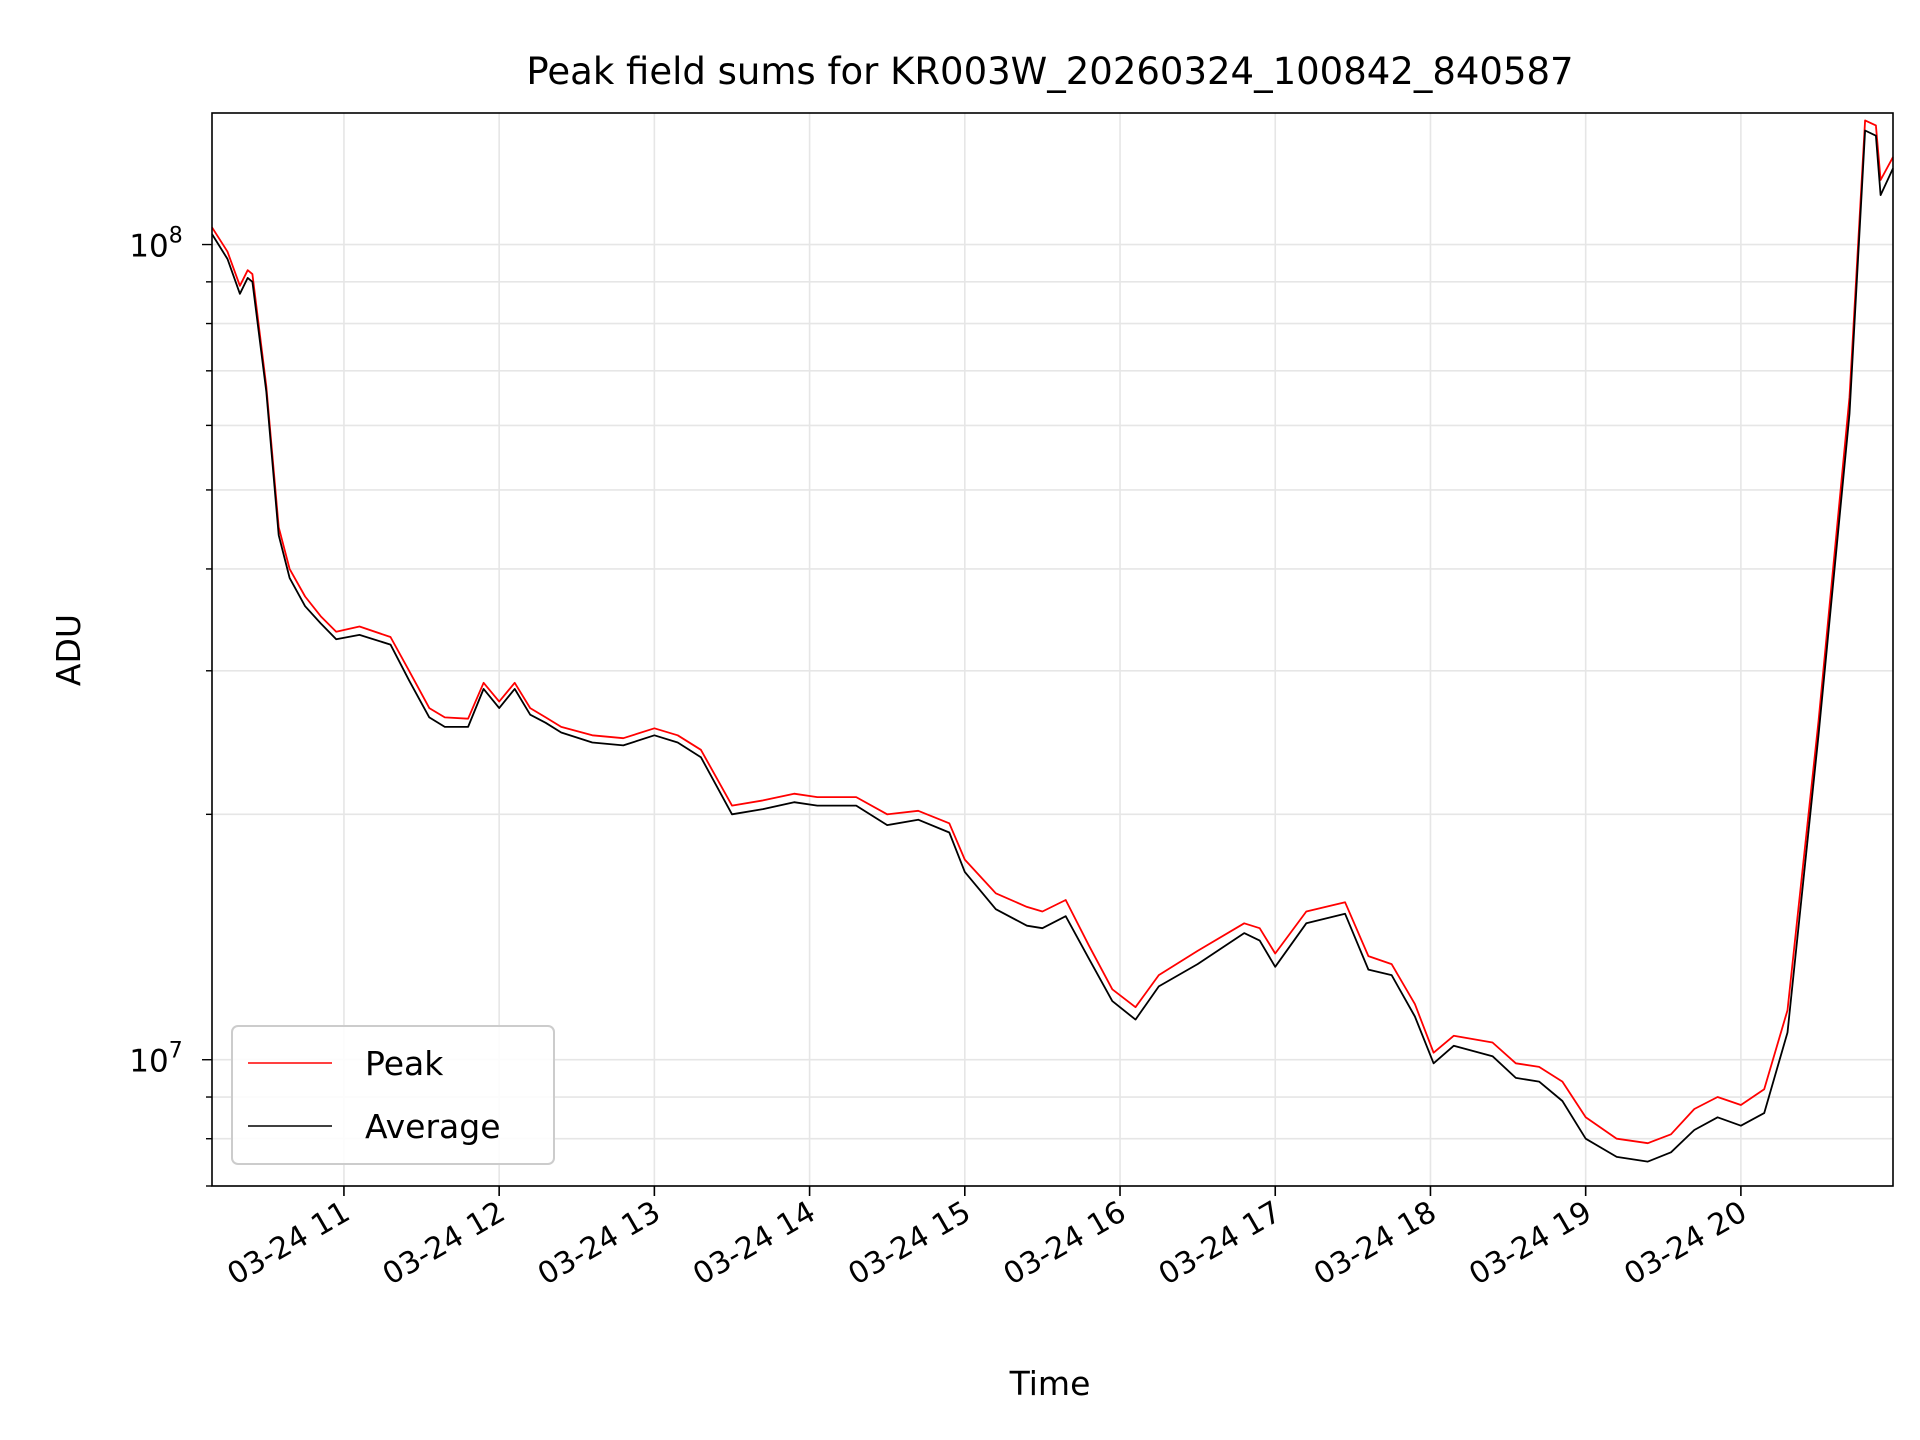 The image size is (1920, 1440). What do you see at coordinates (433, 1126) in the screenshot?
I see `legend-average-label: Average` at bounding box center [433, 1126].